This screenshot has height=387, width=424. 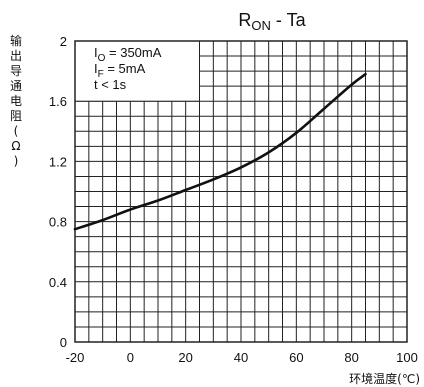 I want to click on x-tick-label: 40, so click(x=241, y=357).